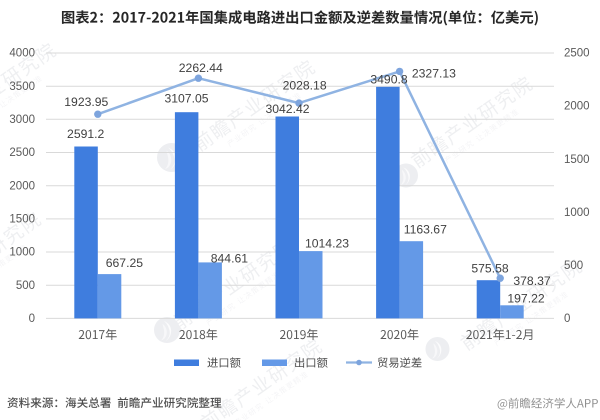 Image resolution: width=600 pixels, height=420 pixels. I want to click on svg-text: 3042.42, so click(287, 109).